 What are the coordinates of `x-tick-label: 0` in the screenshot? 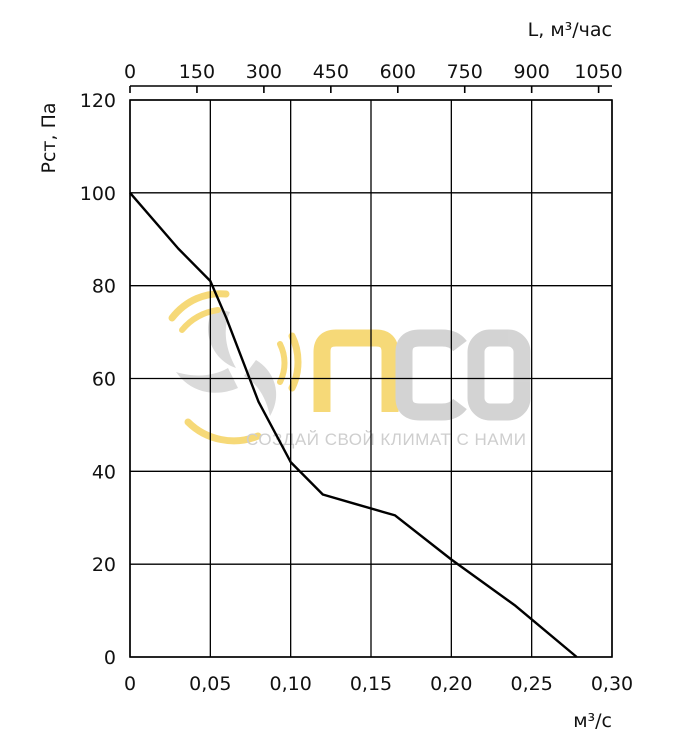 It's located at (130, 684).